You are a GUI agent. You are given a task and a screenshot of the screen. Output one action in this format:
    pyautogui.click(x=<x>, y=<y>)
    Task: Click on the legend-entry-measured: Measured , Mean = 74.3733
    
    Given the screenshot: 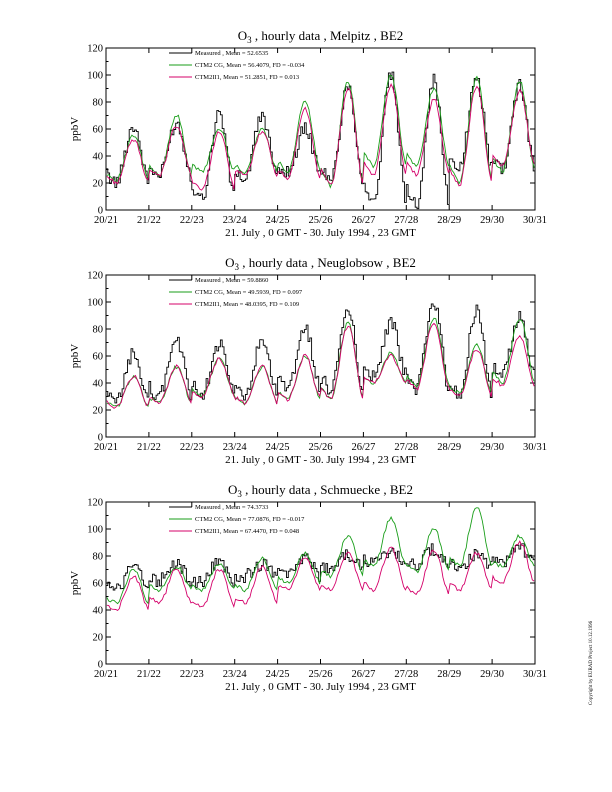 What is the action you would take?
    pyautogui.click(x=231, y=507)
    